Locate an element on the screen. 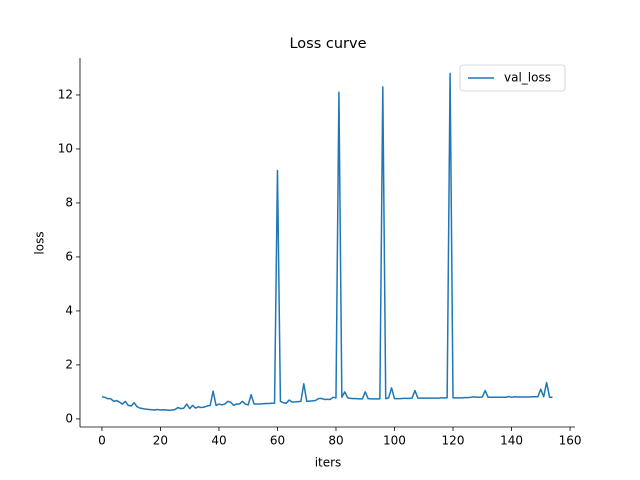  y-tick-label: 0 is located at coordinates (69, 418).